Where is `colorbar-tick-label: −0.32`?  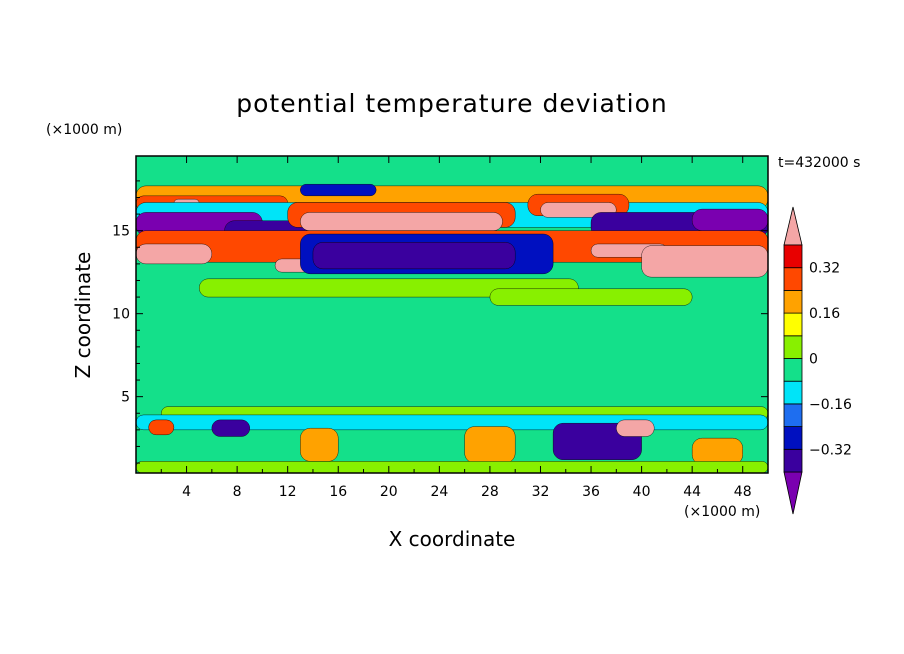
colorbar-tick-label: −0.32 is located at coordinates (830, 450).